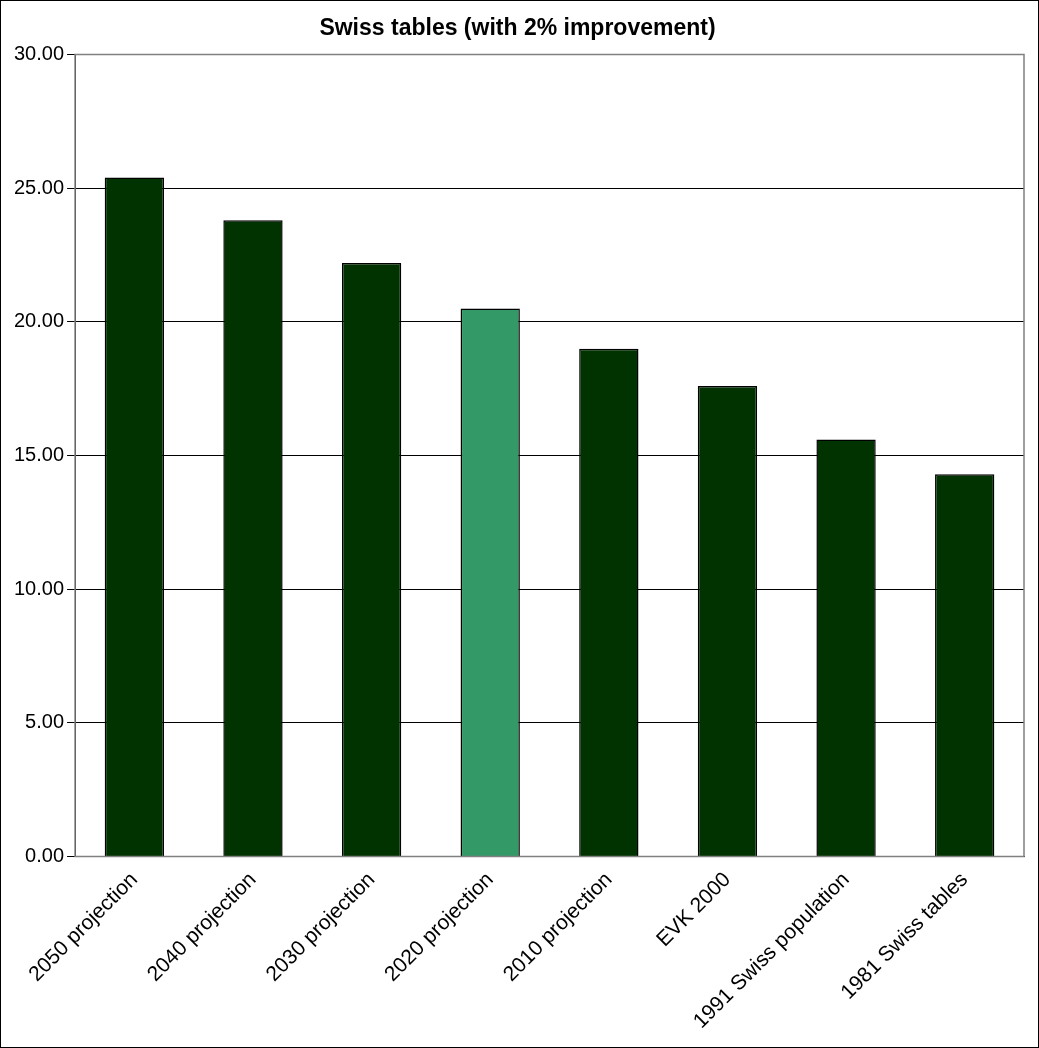 Image resolution: width=1039 pixels, height=1048 pixels. I want to click on y-tick-label: 25.00, so click(39, 186).